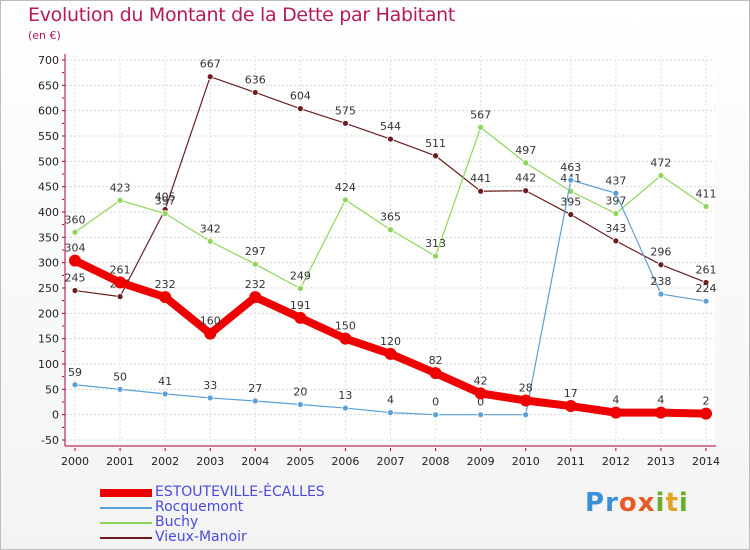  I want to click on data-label-vieux-manoir: 395, so click(570, 202).